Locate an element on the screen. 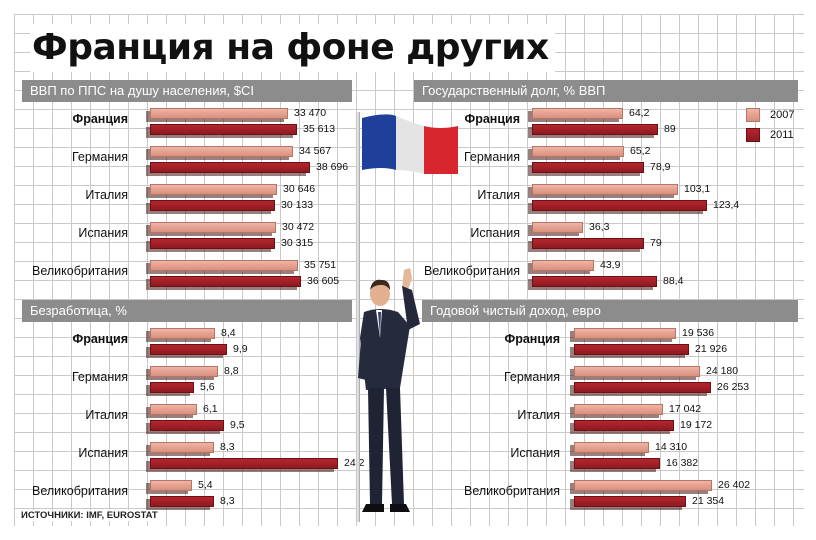 The image size is (816, 540). debt-category-label: Испания is located at coordinates (495, 233).